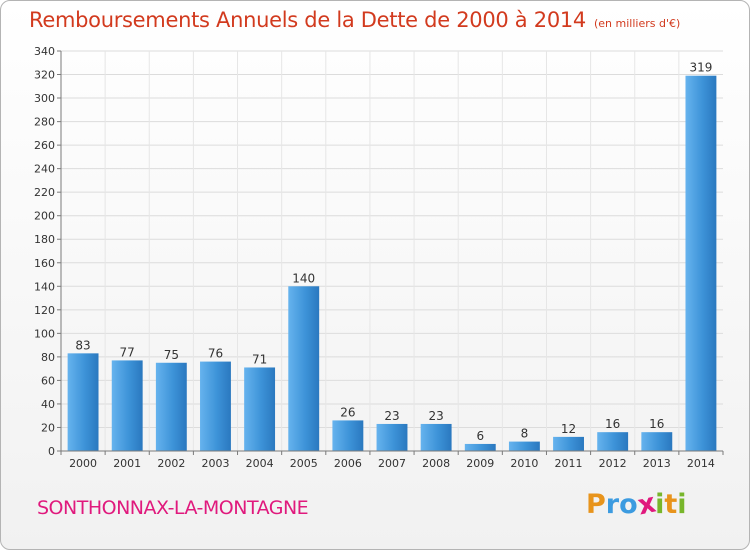 This screenshot has height=550, width=750. What do you see at coordinates (613, 463) in the screenshot?
I see `x-tick-label-2012: 2012` at bounding box center [613, 463].